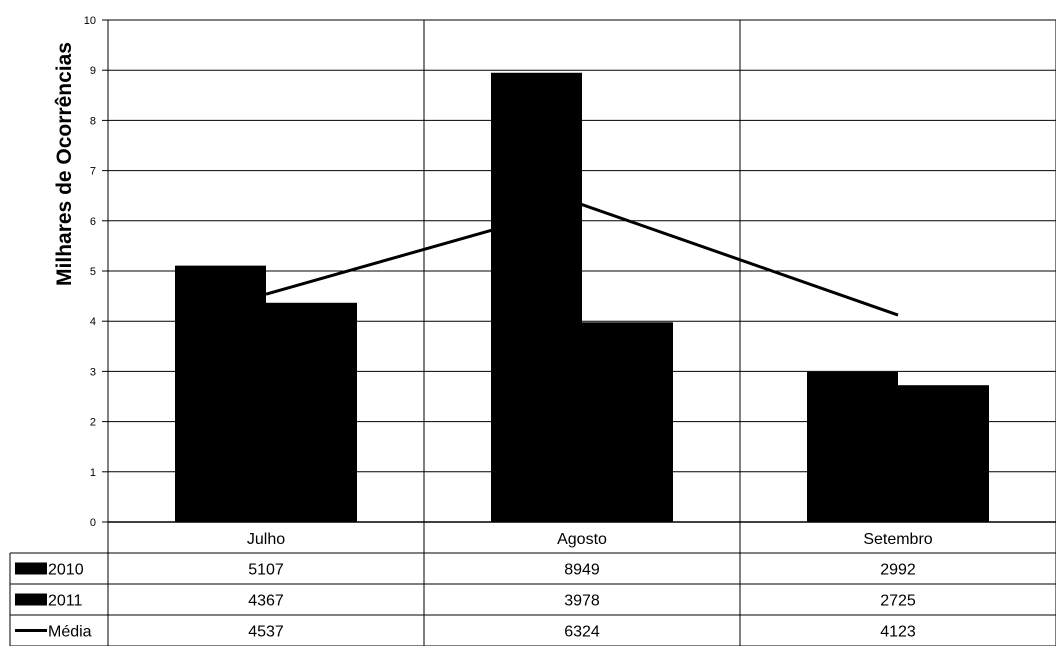 This screenshot has width=1056, height=646. What do you see at coordinates (943, 453) in the screenshot?
I see `bar-2011-setembro` at bounding box center [943, 453].